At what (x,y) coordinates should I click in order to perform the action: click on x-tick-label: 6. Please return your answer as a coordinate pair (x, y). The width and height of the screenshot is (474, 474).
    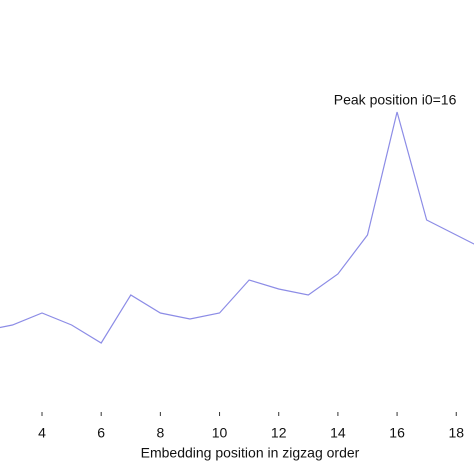
    Looking at the image, I should click on (101, 433).